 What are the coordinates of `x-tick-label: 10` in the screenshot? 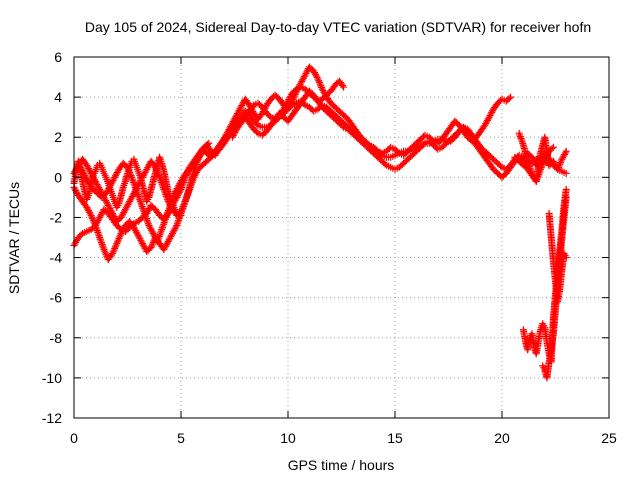 It's located at (288, 438).